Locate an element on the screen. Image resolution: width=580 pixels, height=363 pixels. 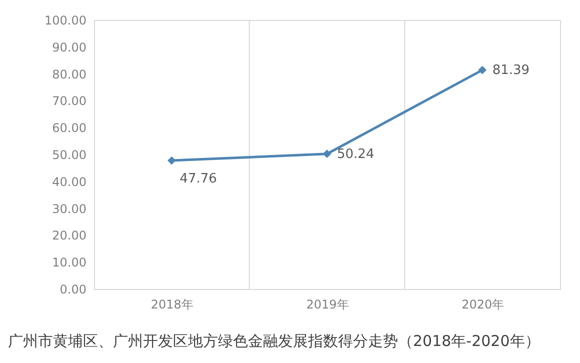
y-tick-label: 20.00 is located at coordinates (69, 235).